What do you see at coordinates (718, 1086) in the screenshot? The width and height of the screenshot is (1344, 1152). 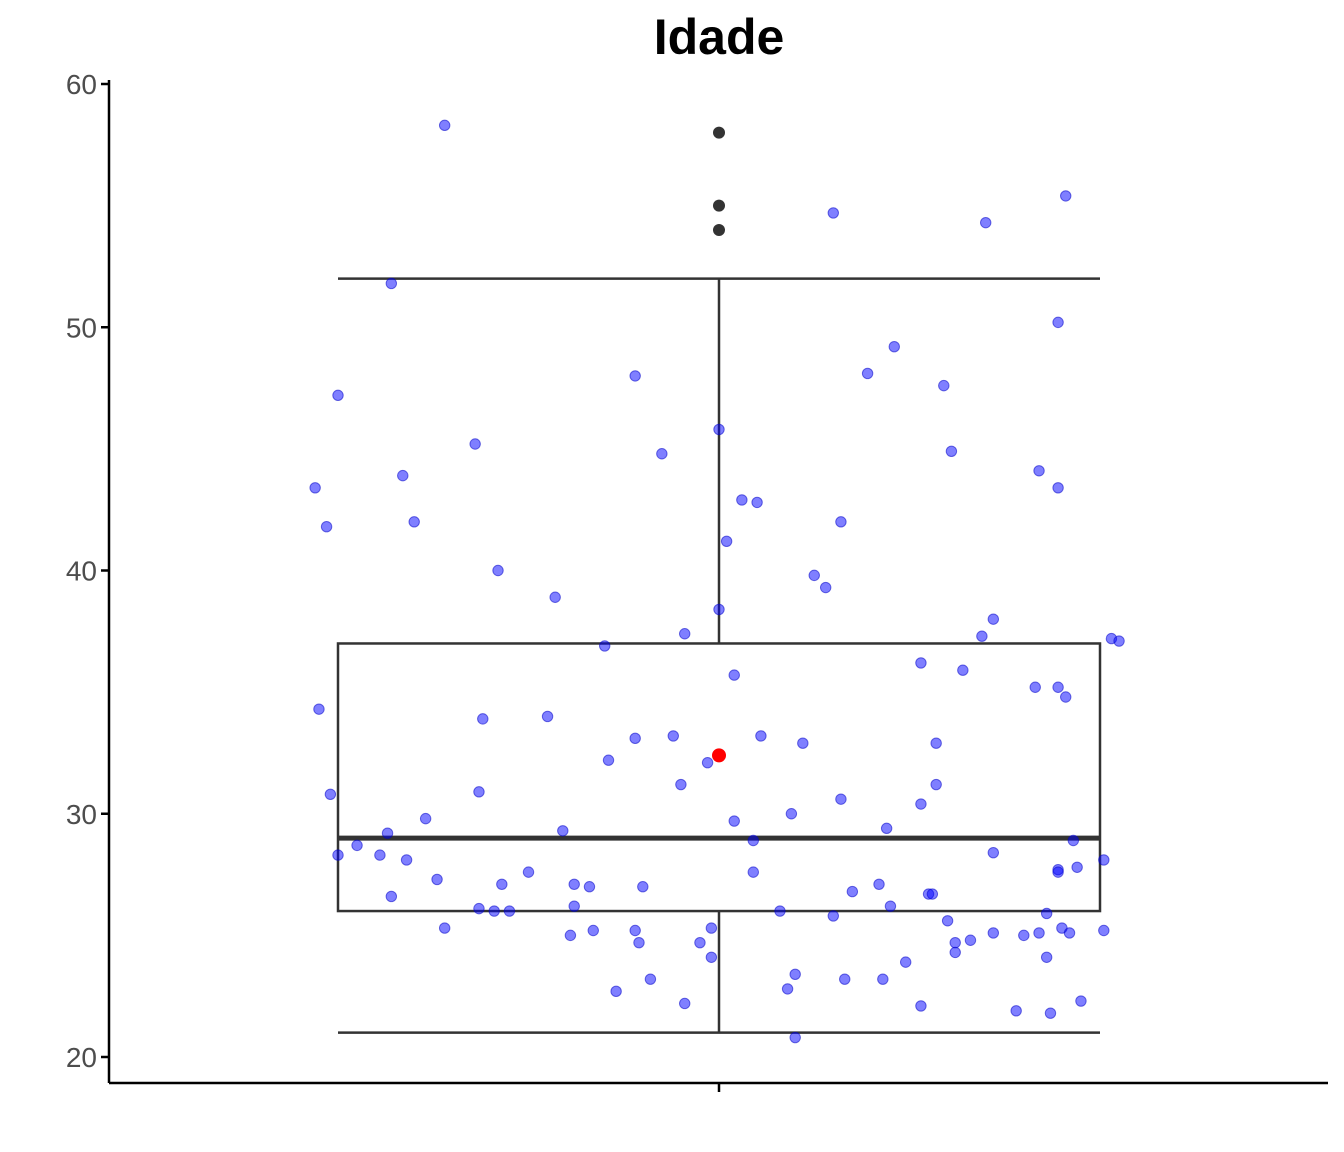 I see `x-axis` at bounding box center [718, 1086].